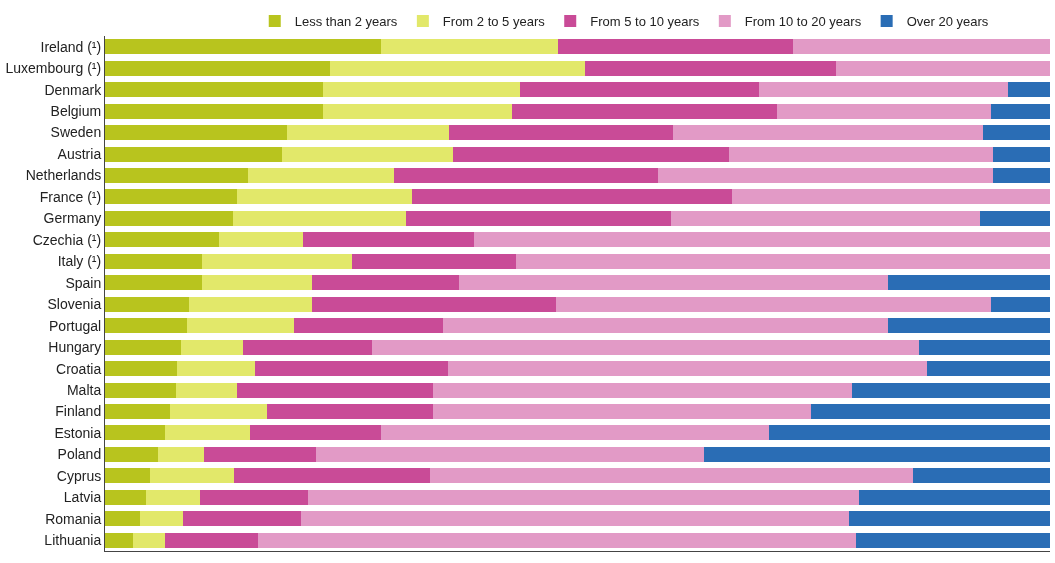  I want to click on legend-label: Less than 2 years, so click(346, 22).